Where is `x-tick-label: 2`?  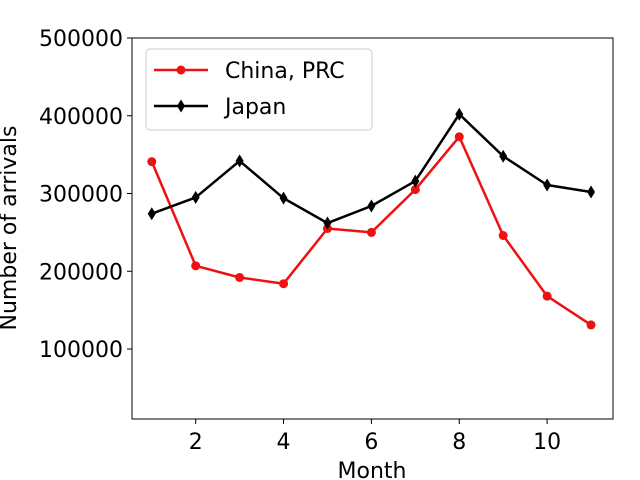
x-tick-label: 2 is located at coordinates (196, 442).